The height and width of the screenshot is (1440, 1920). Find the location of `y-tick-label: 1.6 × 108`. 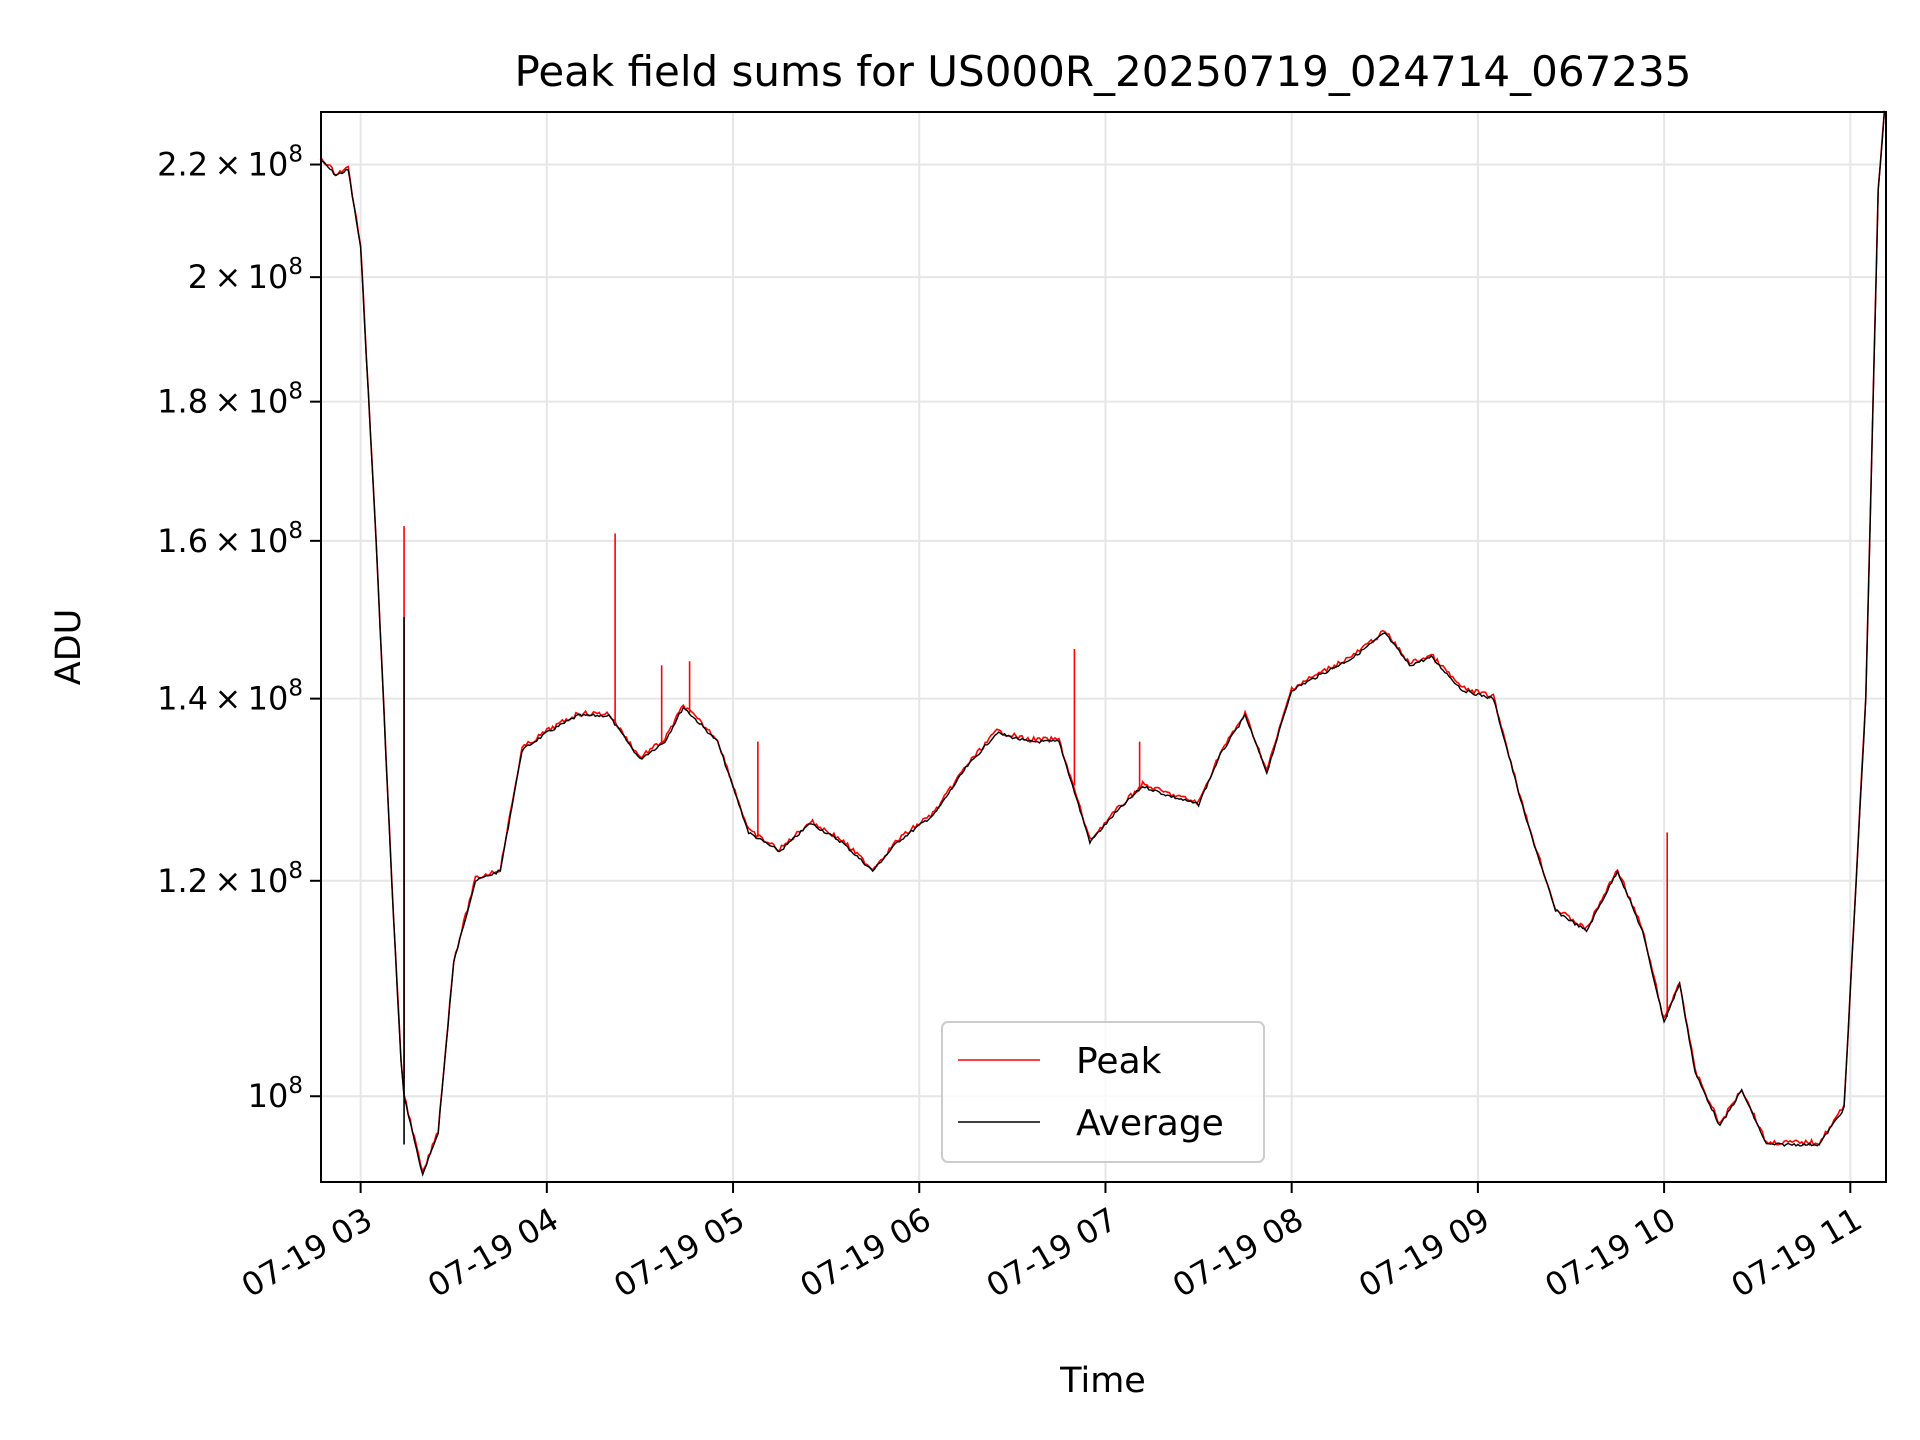

y-tick-label: 1.6 × 108 is located at coordinates (230, 539).